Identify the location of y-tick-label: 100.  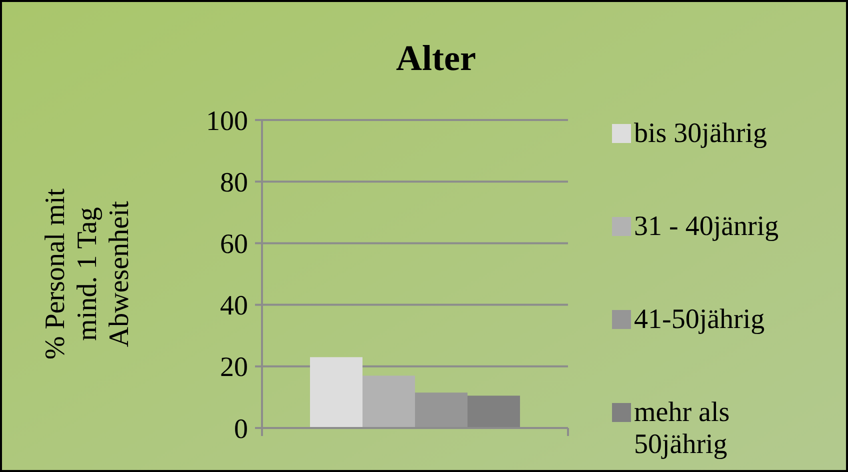
(227, 121).